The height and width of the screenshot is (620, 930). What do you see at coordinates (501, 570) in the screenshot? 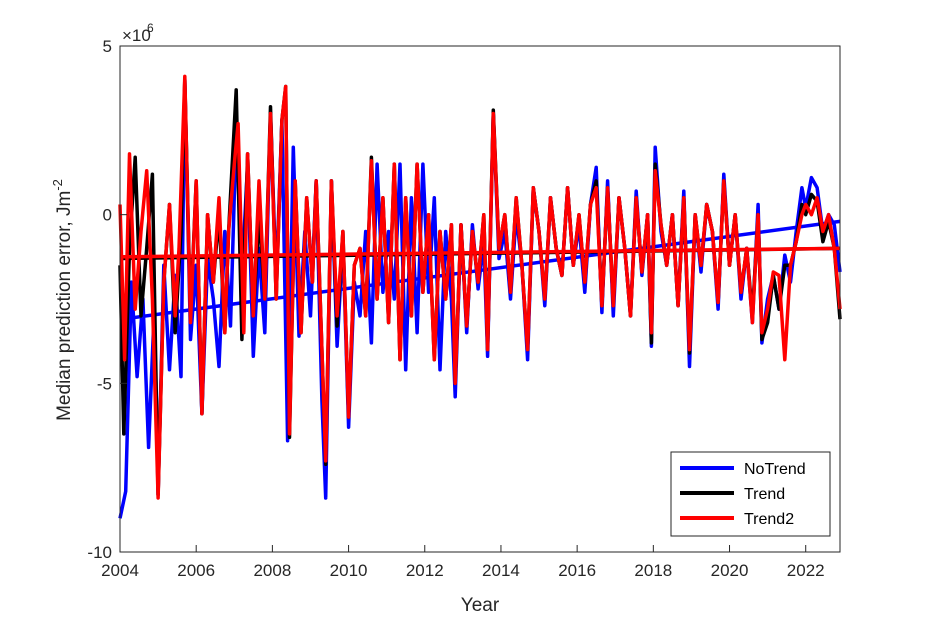
I see `x-tick-label: 2014` at bounding box center [501, 570].